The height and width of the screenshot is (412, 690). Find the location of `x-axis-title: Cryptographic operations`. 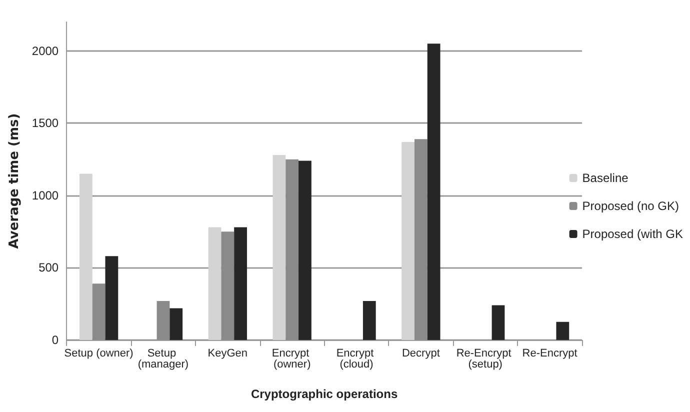

x-axis-title: Cryptographic operations is located at coordinates (324, 394).